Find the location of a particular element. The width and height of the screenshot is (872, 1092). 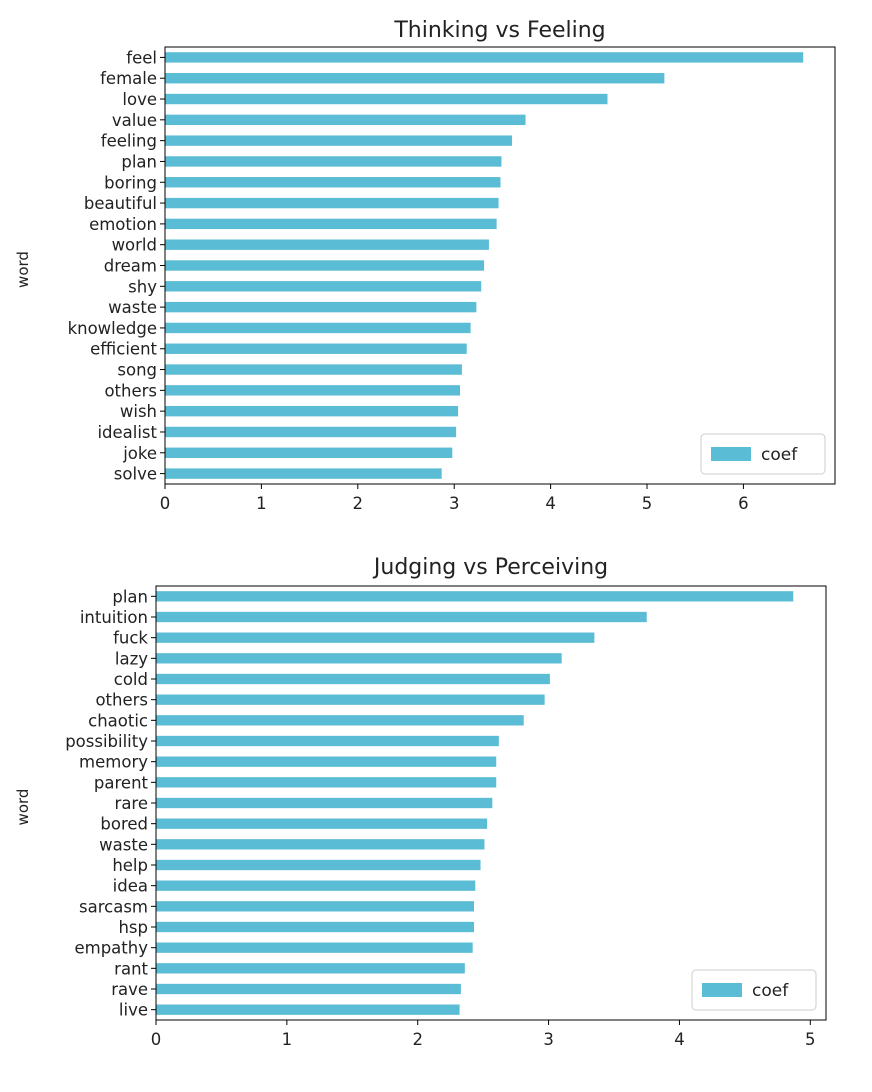

y-tick-label: live is located at coordinates (133, 1010).